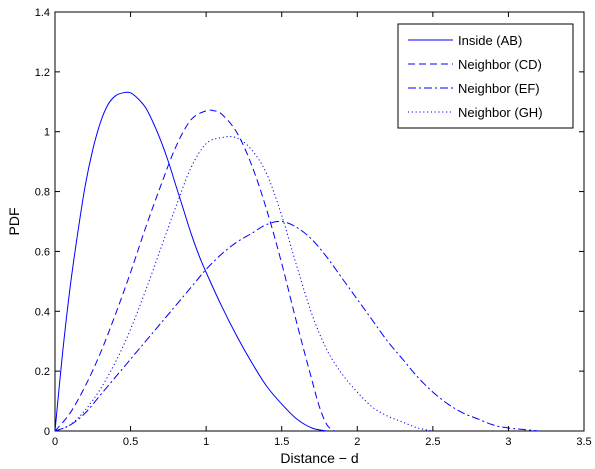 The height and width of the screenshot is (469, 595). What do you see at coordinates (47, 133) in the screenshot?
I see `y-tick-label: 1` at bounding box center [47, 133].